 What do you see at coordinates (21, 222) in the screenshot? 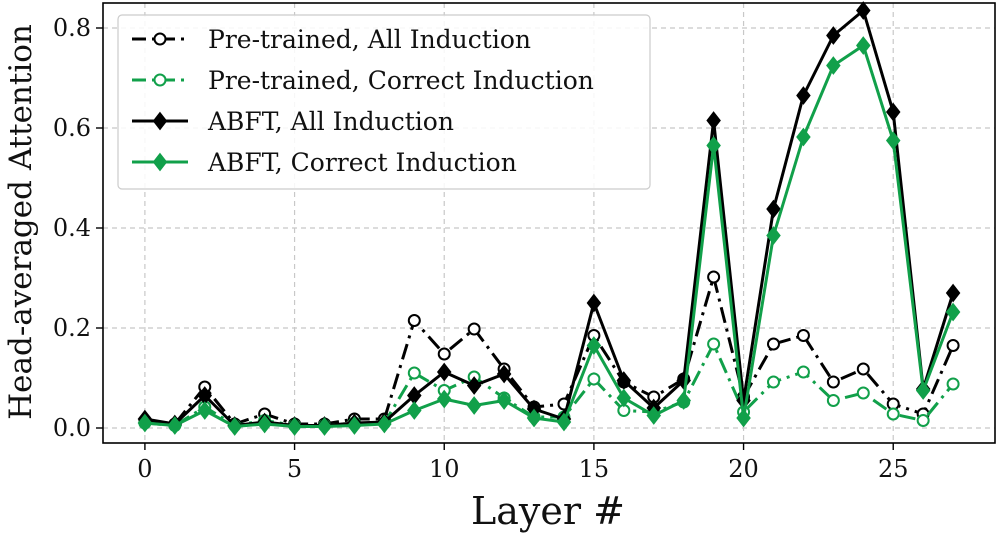
I see `y-axis-label: Head-averaged Attention` at bounding box center [21, 222].